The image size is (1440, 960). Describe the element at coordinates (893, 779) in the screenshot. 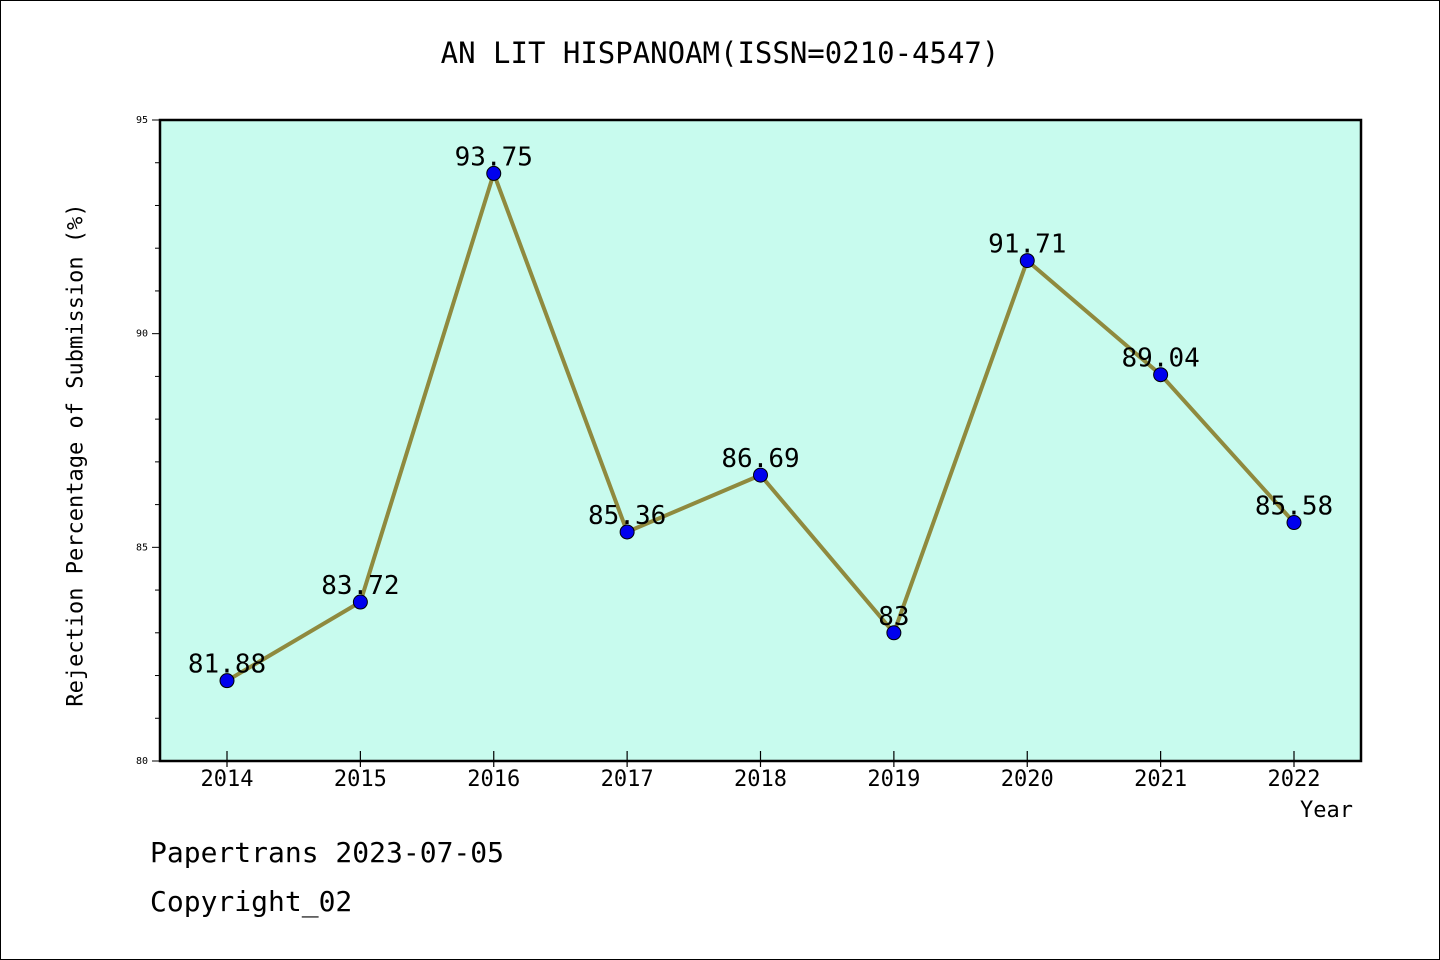

I see `x-tick-label: 2019` at that location.